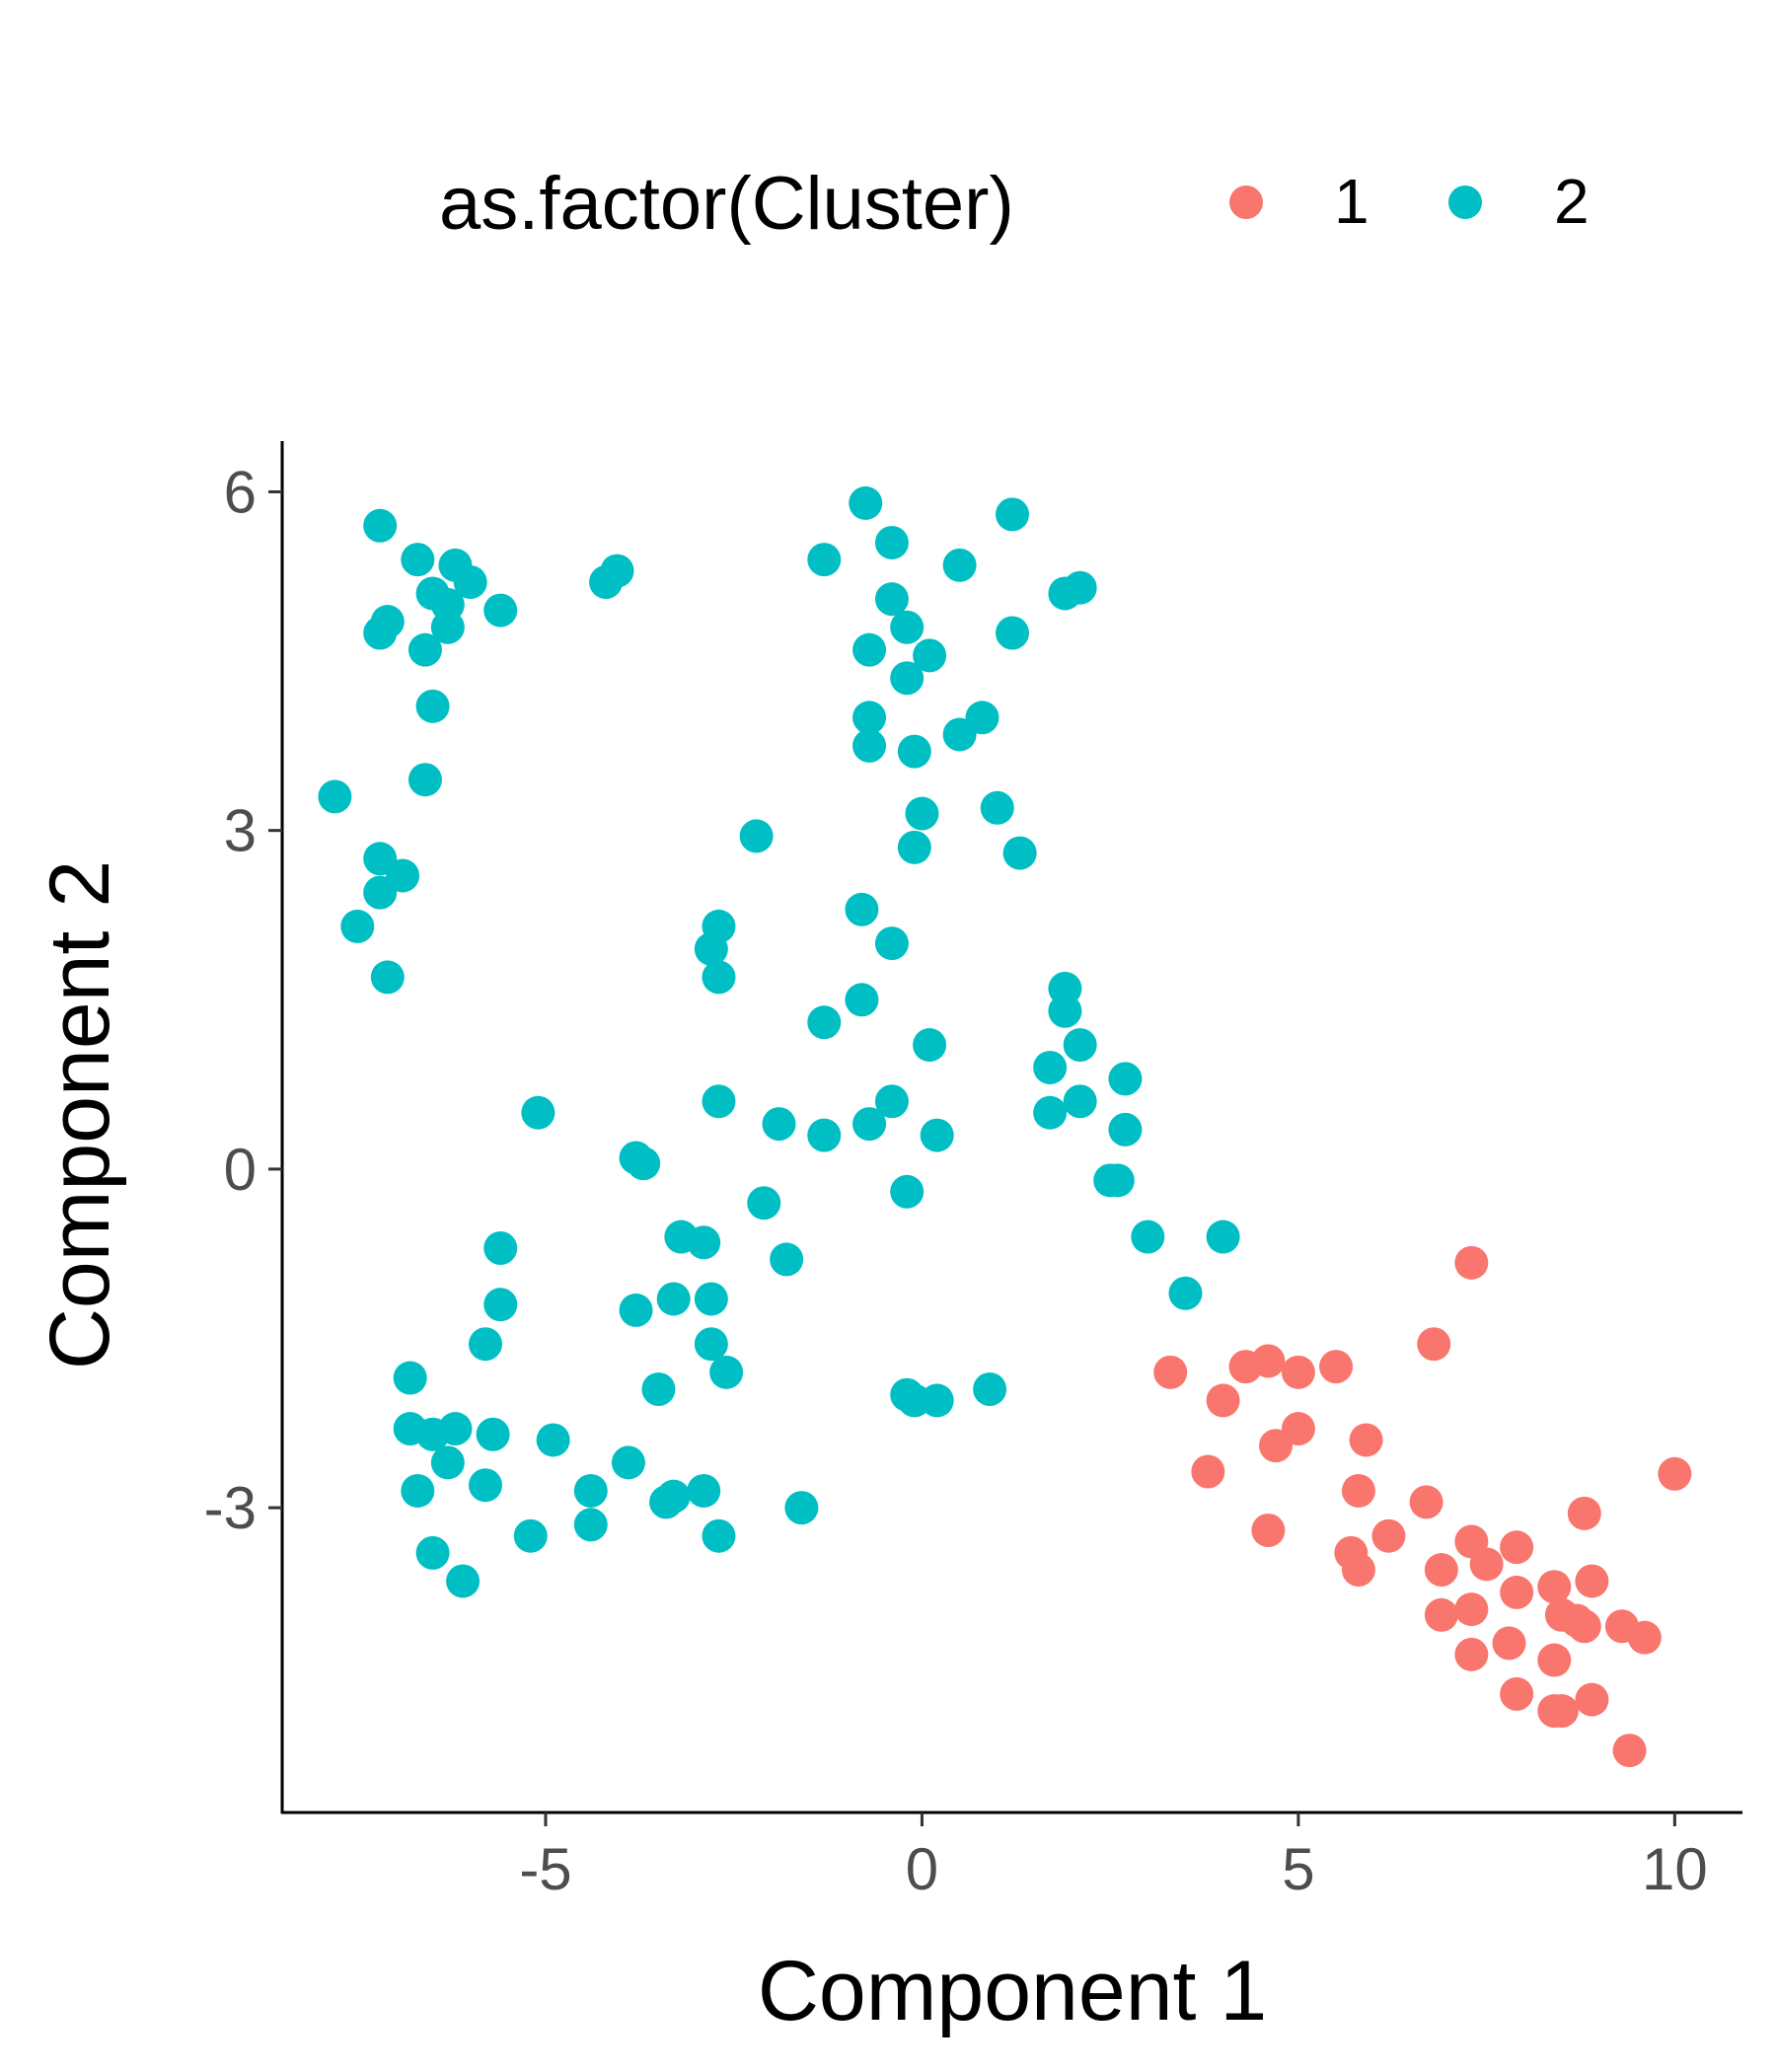 Image resolution: width=1776 pixels, height=2072 pixels. Describe the element at coordinates (727, 204) in the screenshot. I see `legend-title: as.factor(Cluster)` at that location.